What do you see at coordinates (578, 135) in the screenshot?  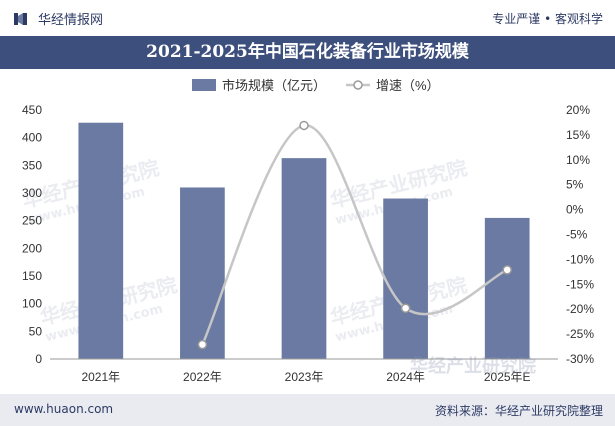 I see `y-right-tick-label: 15%` at bounding box center [578, 135].